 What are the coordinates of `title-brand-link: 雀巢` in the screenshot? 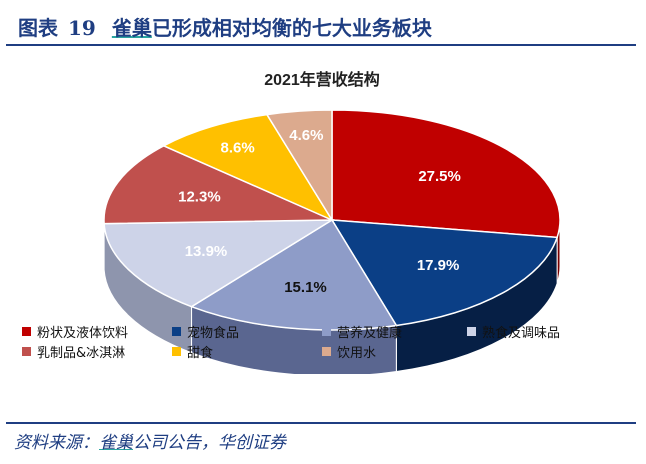 It's located at (131, 28).